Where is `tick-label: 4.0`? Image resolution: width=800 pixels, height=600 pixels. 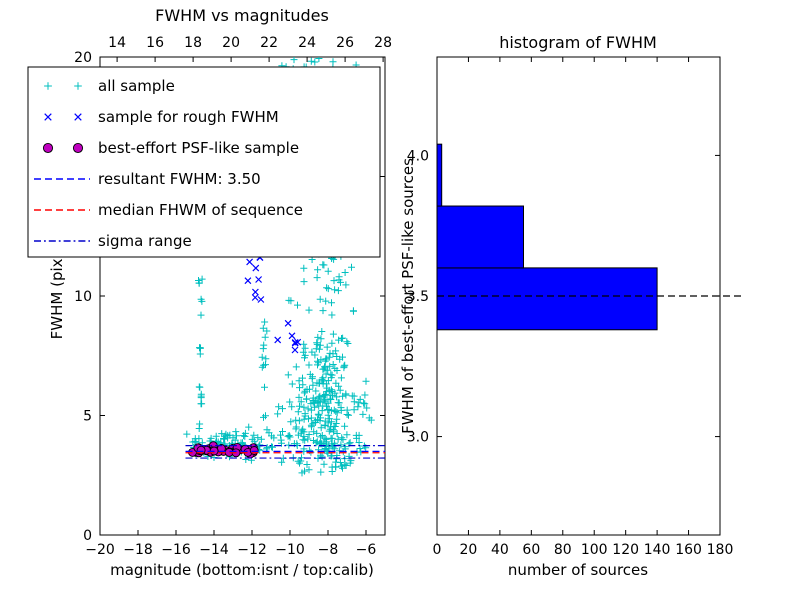
tick-label: 4.0 is located at coordinates (418, 156).